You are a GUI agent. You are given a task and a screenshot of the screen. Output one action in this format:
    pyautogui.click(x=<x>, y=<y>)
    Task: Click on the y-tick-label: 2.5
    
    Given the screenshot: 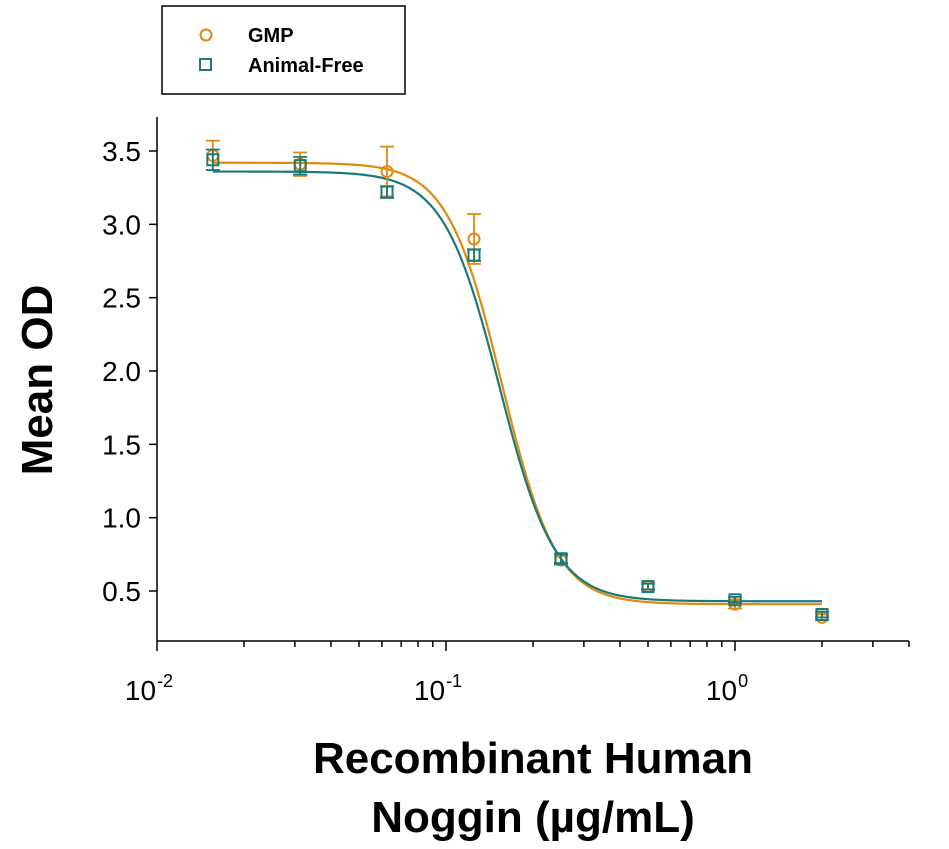 What is the action you would take?
    pyautogui.click(x=121, y=298)
    